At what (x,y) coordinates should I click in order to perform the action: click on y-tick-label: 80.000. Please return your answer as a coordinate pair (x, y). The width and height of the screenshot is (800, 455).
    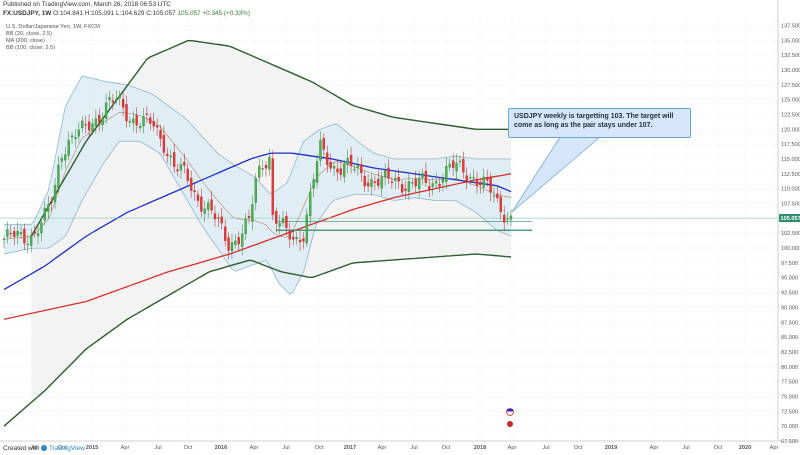
    Looking at the image, I should click on (789, 368).